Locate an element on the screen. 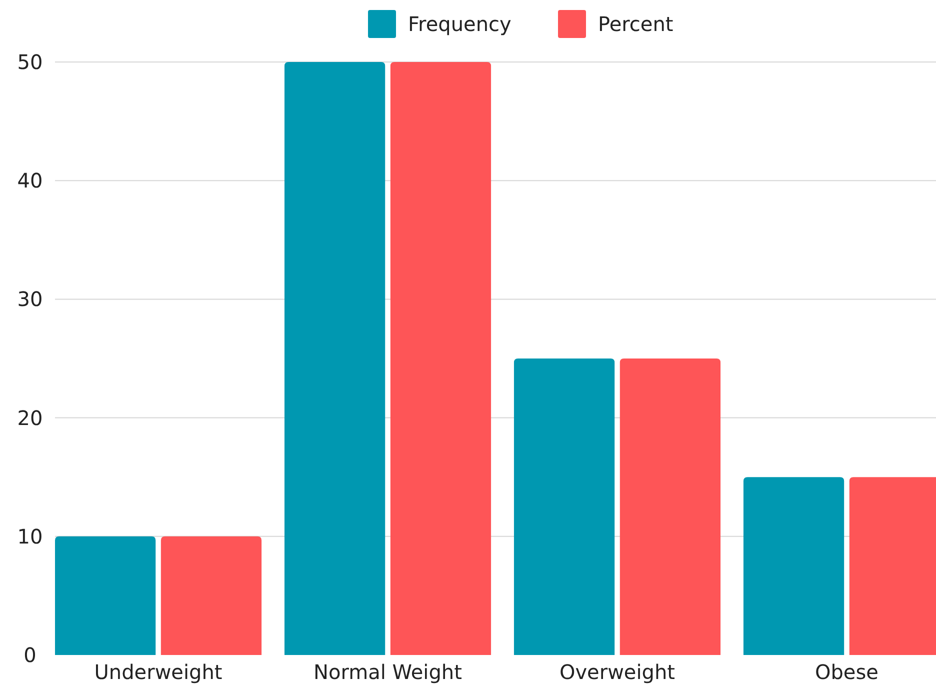 This screenshot has width=936, height=693. x-tick-label: Normal Weight is located at coordinates (388, 672).